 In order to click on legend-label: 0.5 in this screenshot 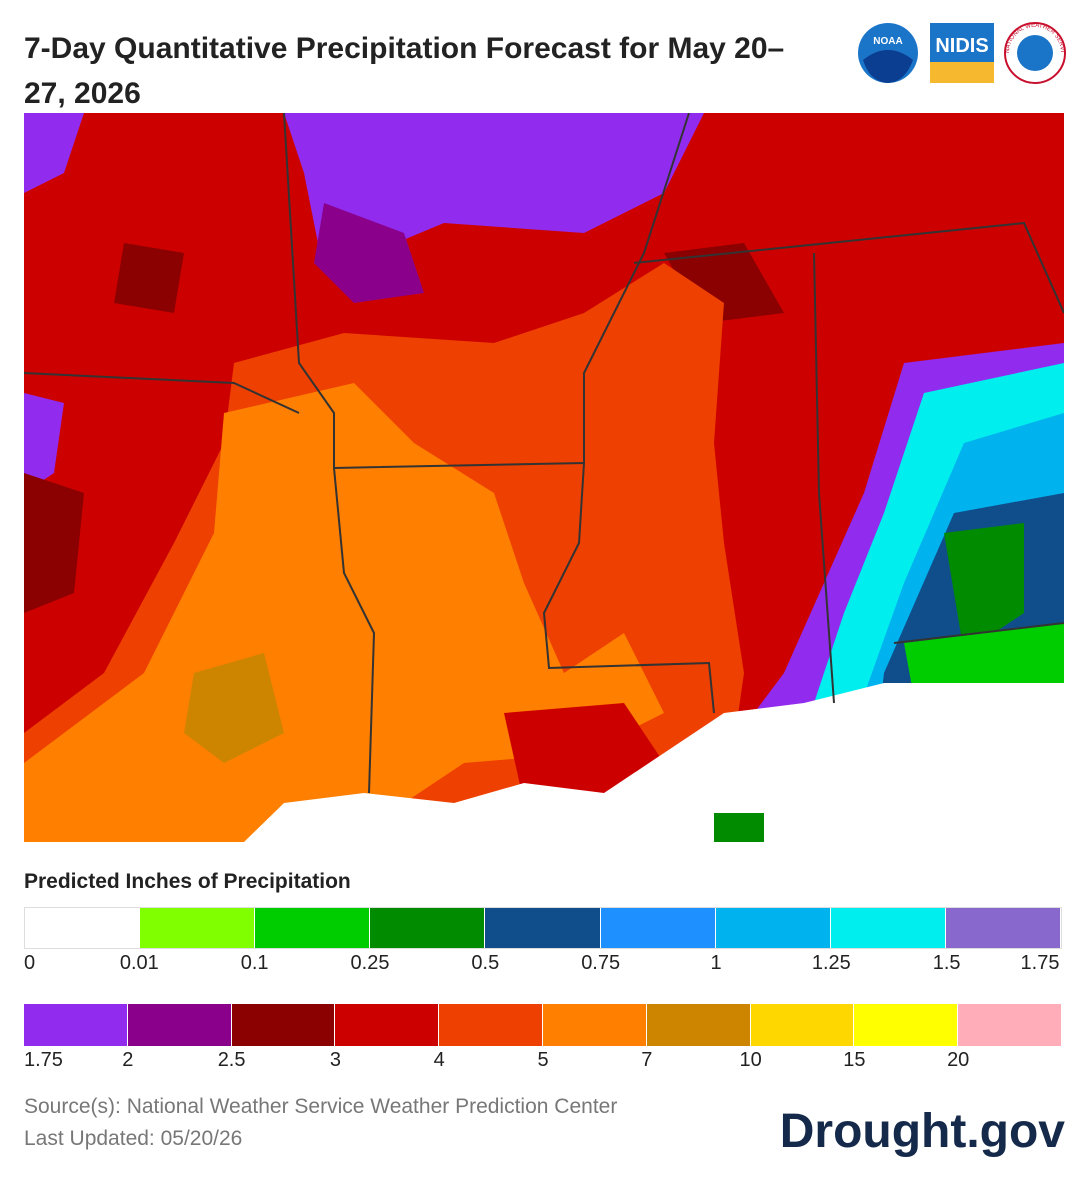, I will do `click(485, 963)`.